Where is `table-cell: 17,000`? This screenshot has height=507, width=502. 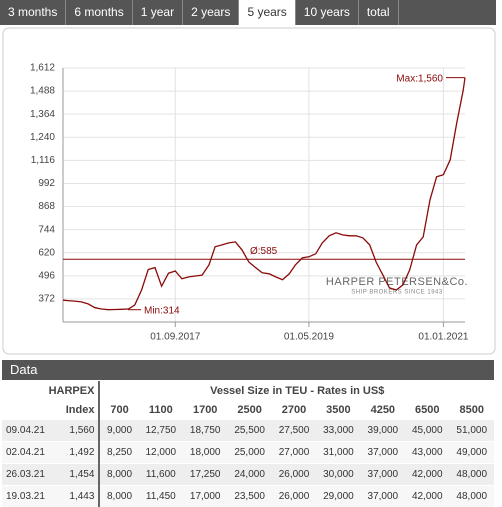 table-cell: 17,000 is located at coordinates (205, 496).